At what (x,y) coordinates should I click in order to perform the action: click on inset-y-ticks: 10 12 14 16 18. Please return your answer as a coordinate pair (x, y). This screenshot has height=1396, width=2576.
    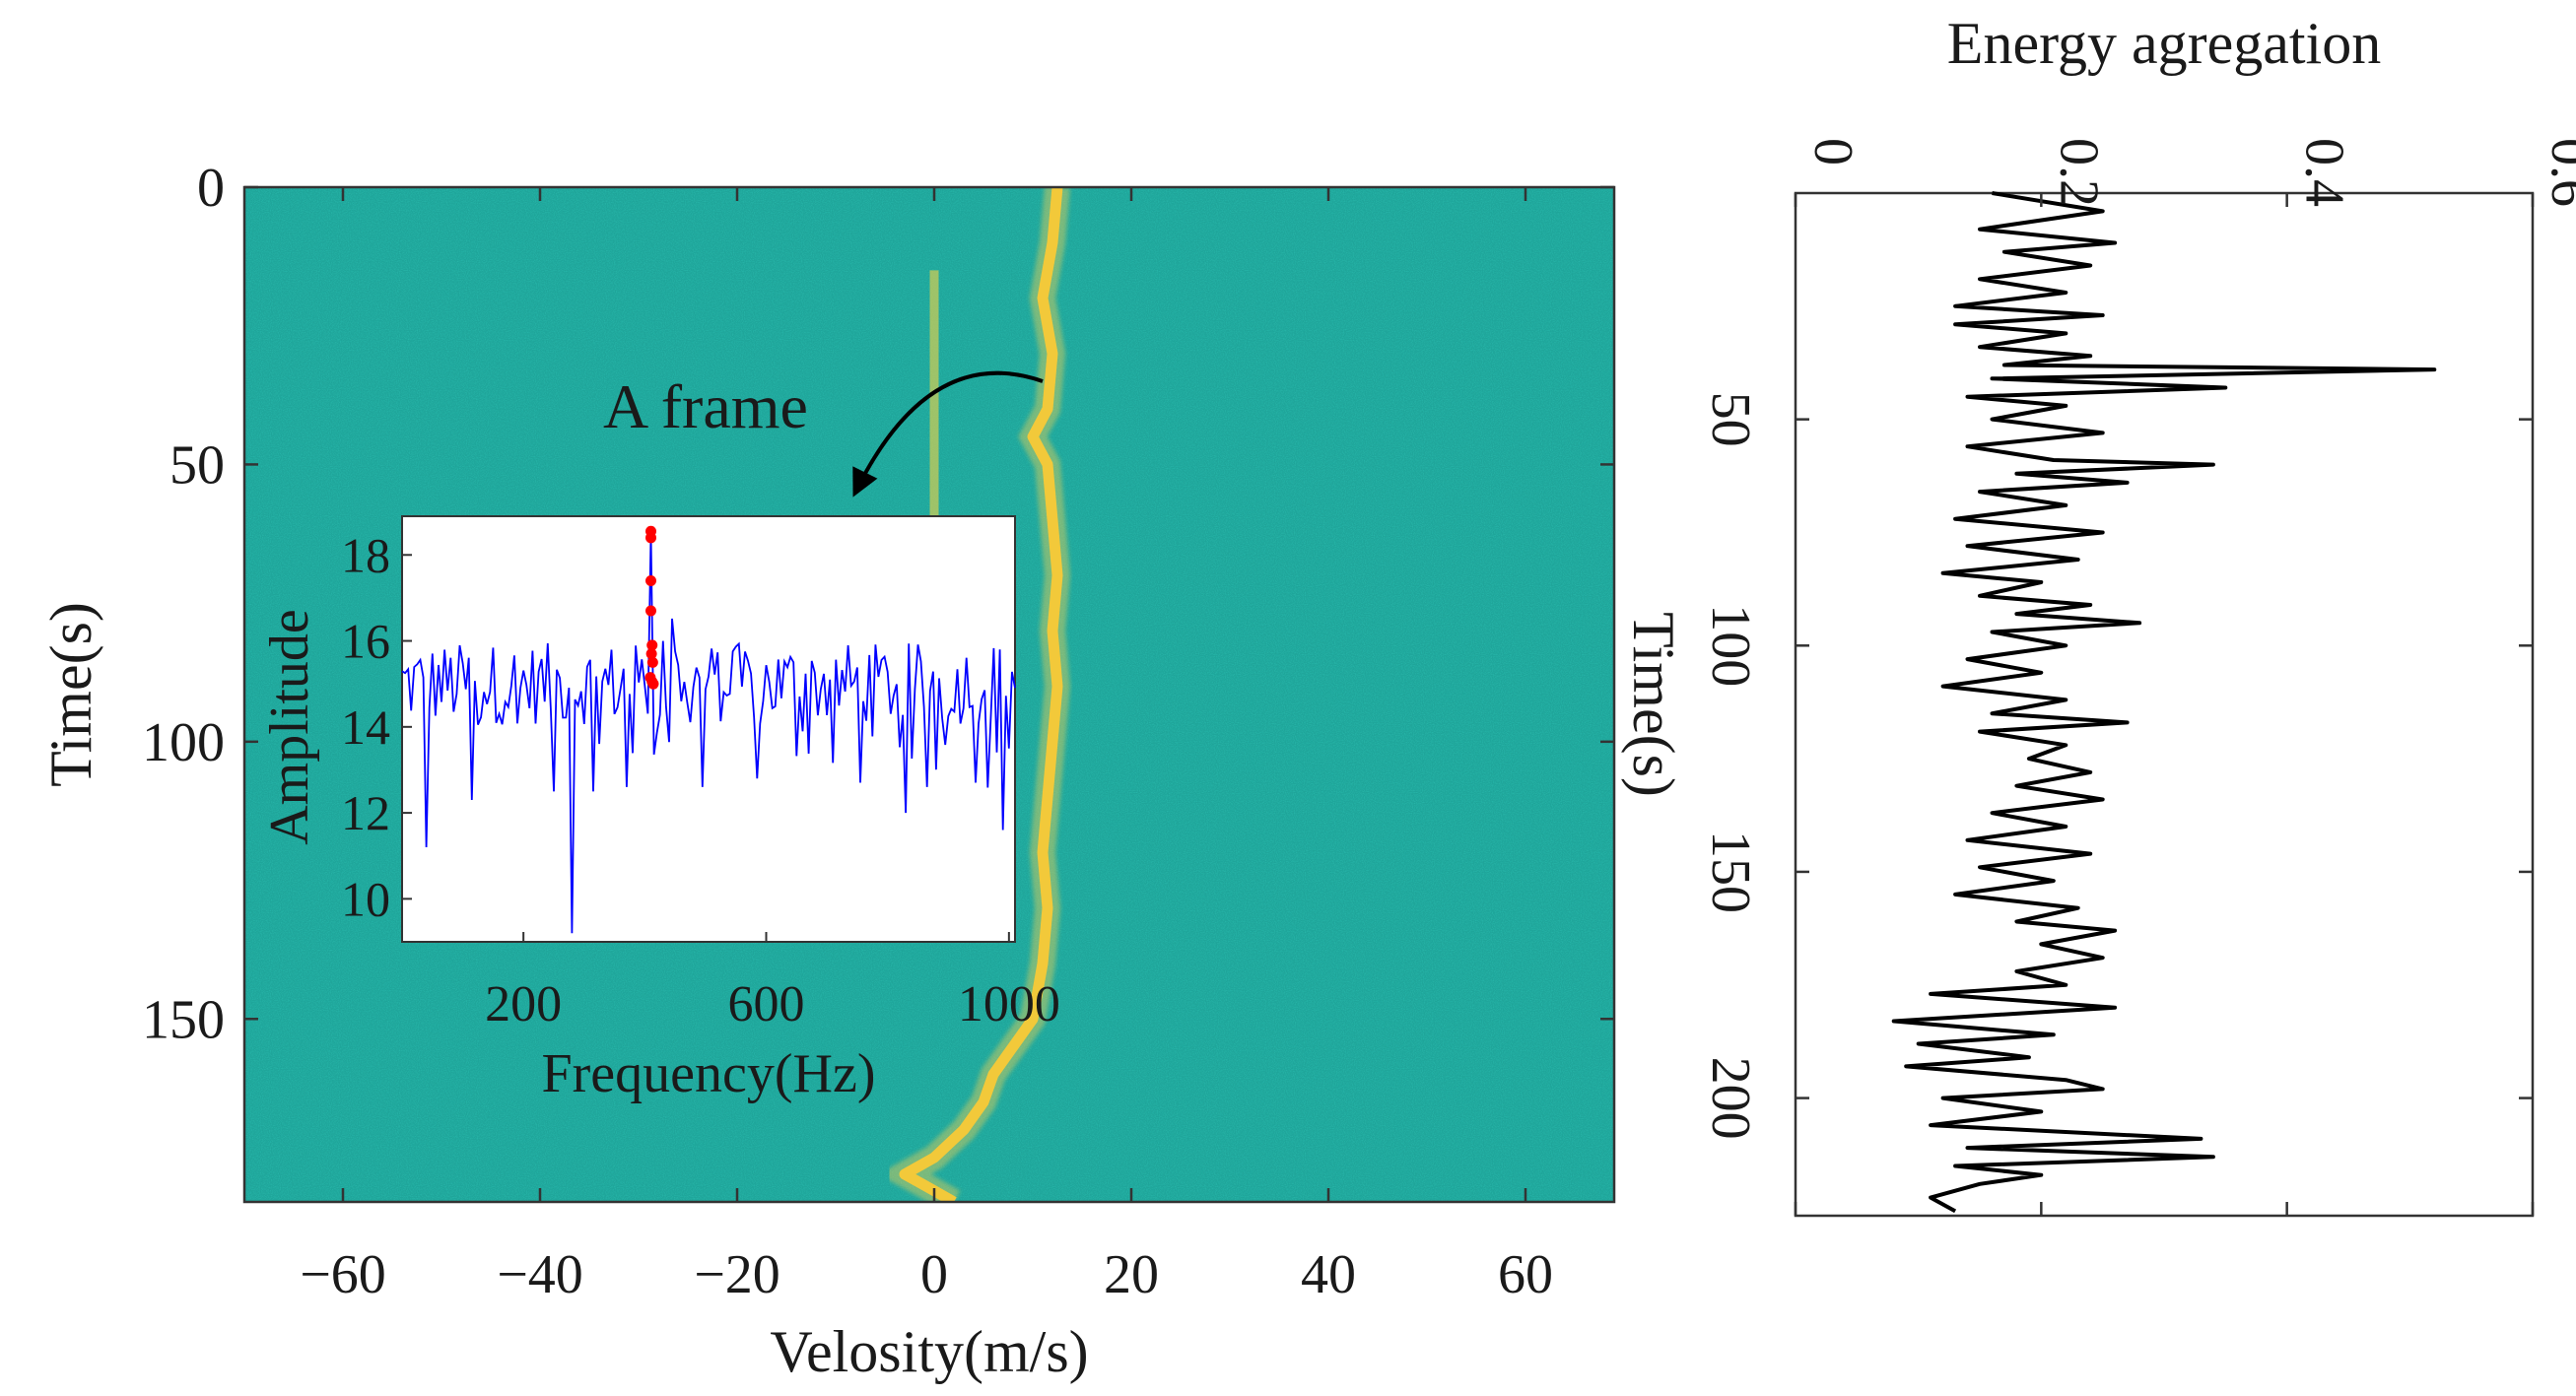
    Looking at the image, I should click on (376, 727).